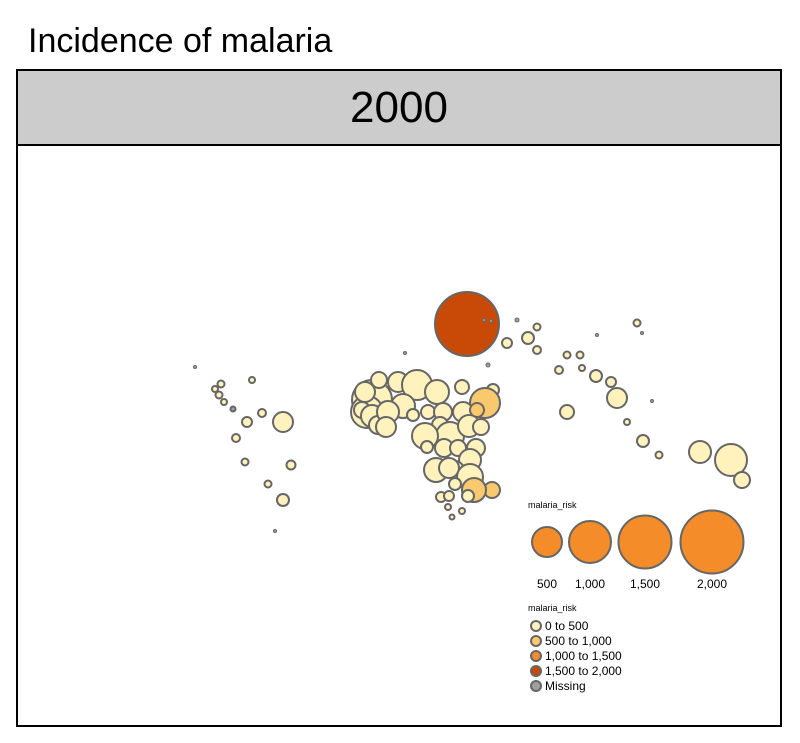 The image size is (800, 743). What do you see at coordinates (567, 626) in the screenshot?
I see `color-legend-label: 0 to 500` at bounding box center [567, 626].